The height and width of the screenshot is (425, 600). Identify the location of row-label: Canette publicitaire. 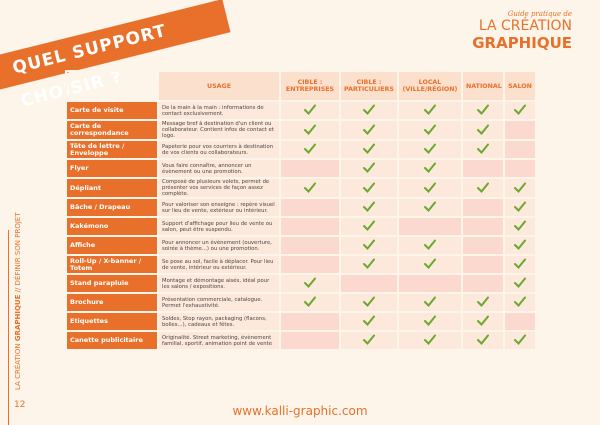
(112, 340).